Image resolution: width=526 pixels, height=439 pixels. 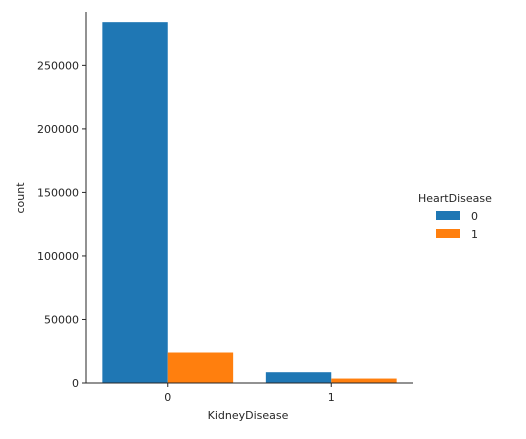 What do you see at coordinates (58, 65) in the screenshot?
I see `y-tick-label: 250000` at bounding box center [58, 65].